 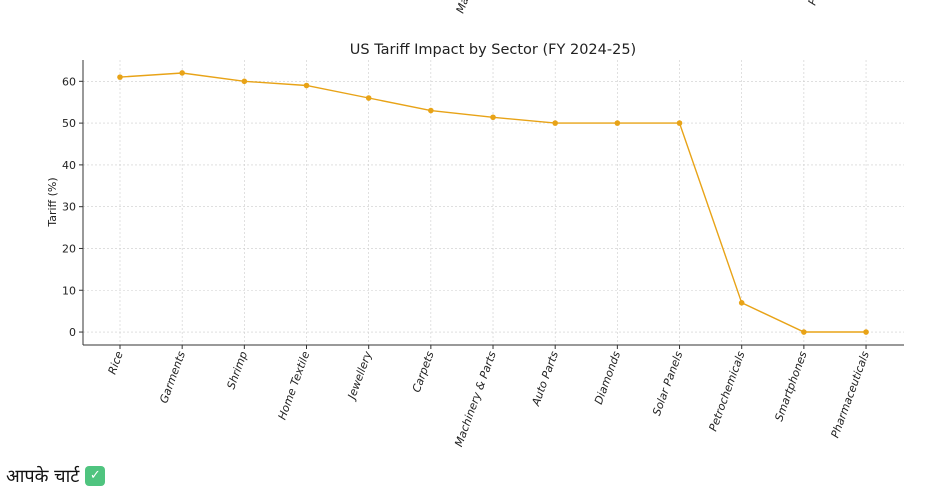 What do you see at coordinates (69, 290) in the screenshot?
I see `y-tick-label-1: 10` at bounding box center [69, 290].